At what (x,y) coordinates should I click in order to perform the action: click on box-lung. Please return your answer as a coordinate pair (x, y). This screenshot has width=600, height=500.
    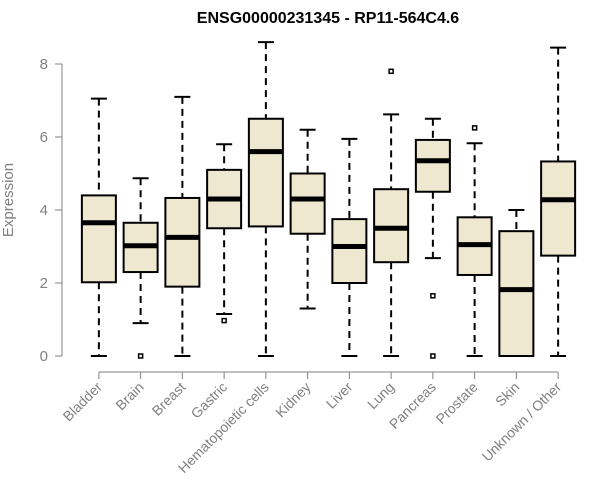
    Looking at the image, I should click on (391, 212).